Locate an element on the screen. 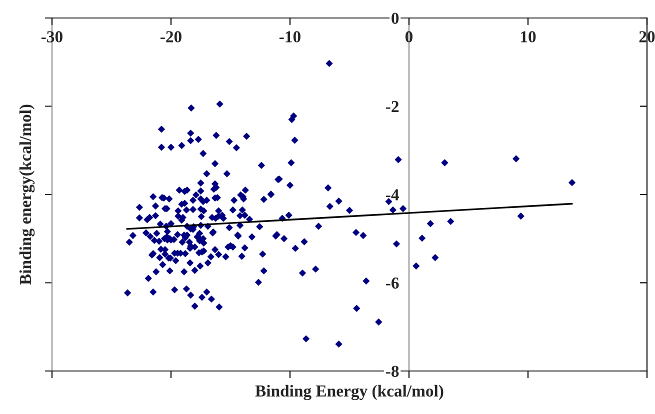  x-tick-label: -30 is located at coordinates (52, 36).